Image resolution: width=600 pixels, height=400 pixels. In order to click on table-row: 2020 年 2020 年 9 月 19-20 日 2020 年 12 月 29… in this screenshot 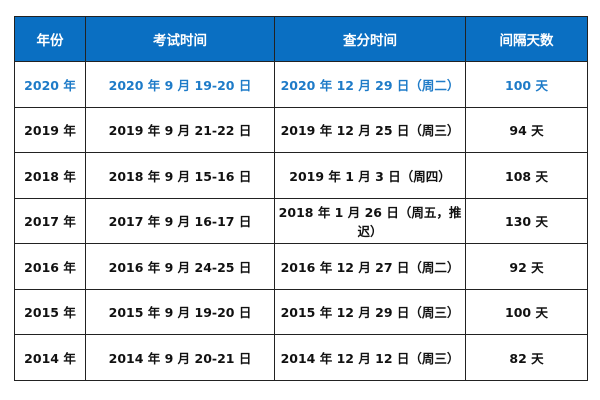, I will do `click(301, 84)`.